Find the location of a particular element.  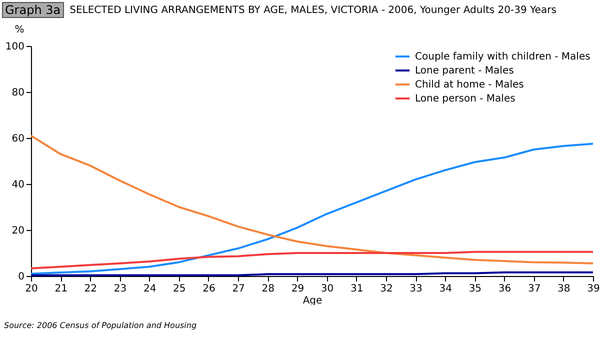

legend-label: Couple family with children - Males is located at coordinates (502, 57).